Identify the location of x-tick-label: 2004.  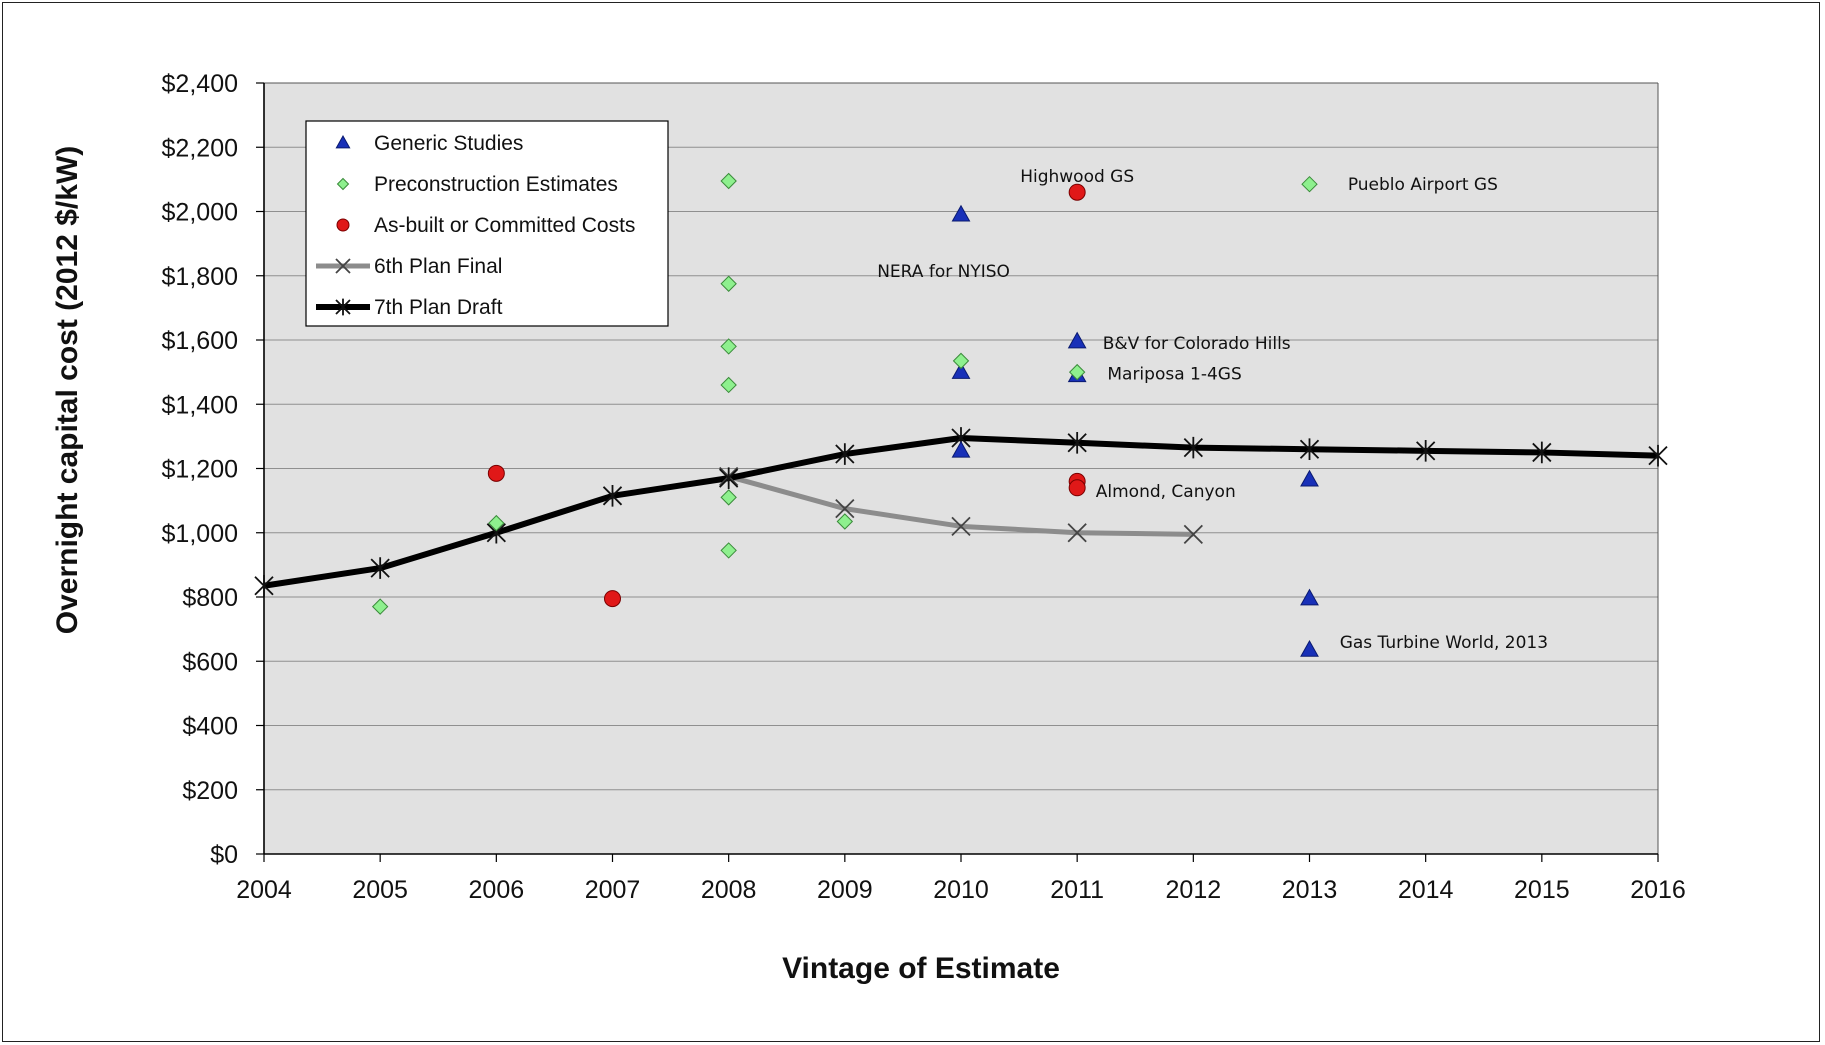
(264, 890).